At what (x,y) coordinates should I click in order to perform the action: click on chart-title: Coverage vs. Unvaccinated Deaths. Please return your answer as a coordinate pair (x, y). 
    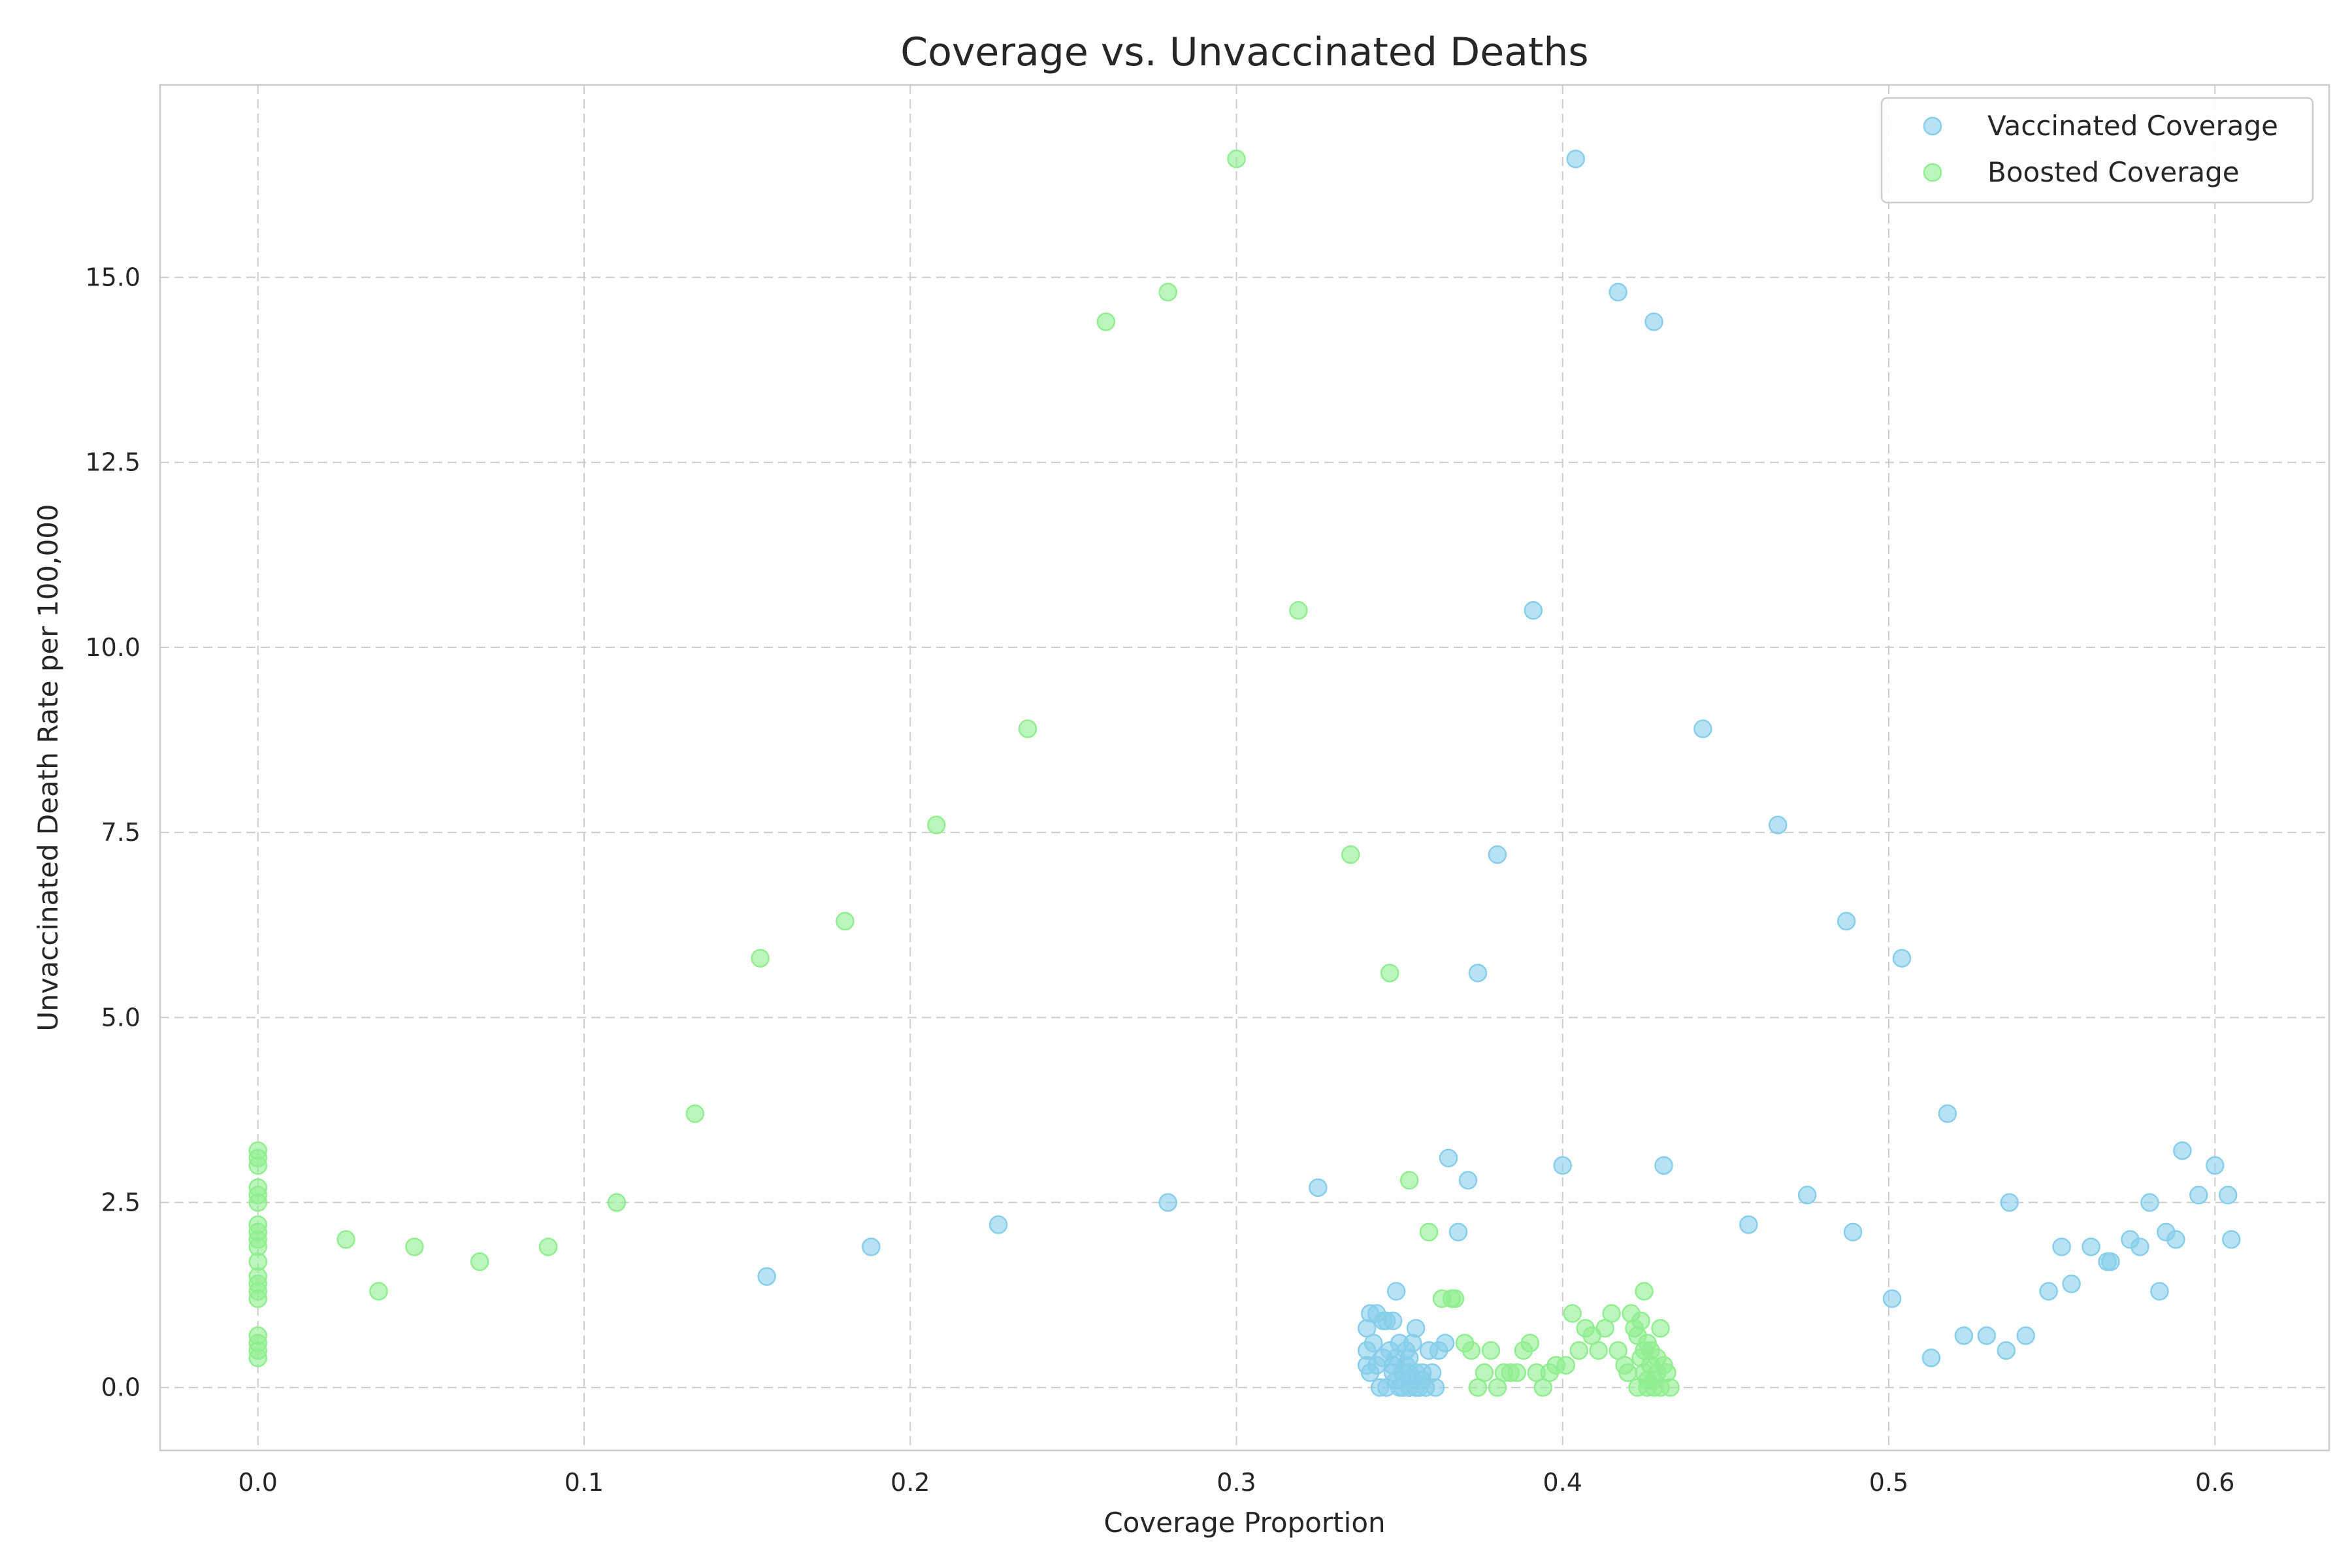
    Looking at the image, I should click on (1244, 52).